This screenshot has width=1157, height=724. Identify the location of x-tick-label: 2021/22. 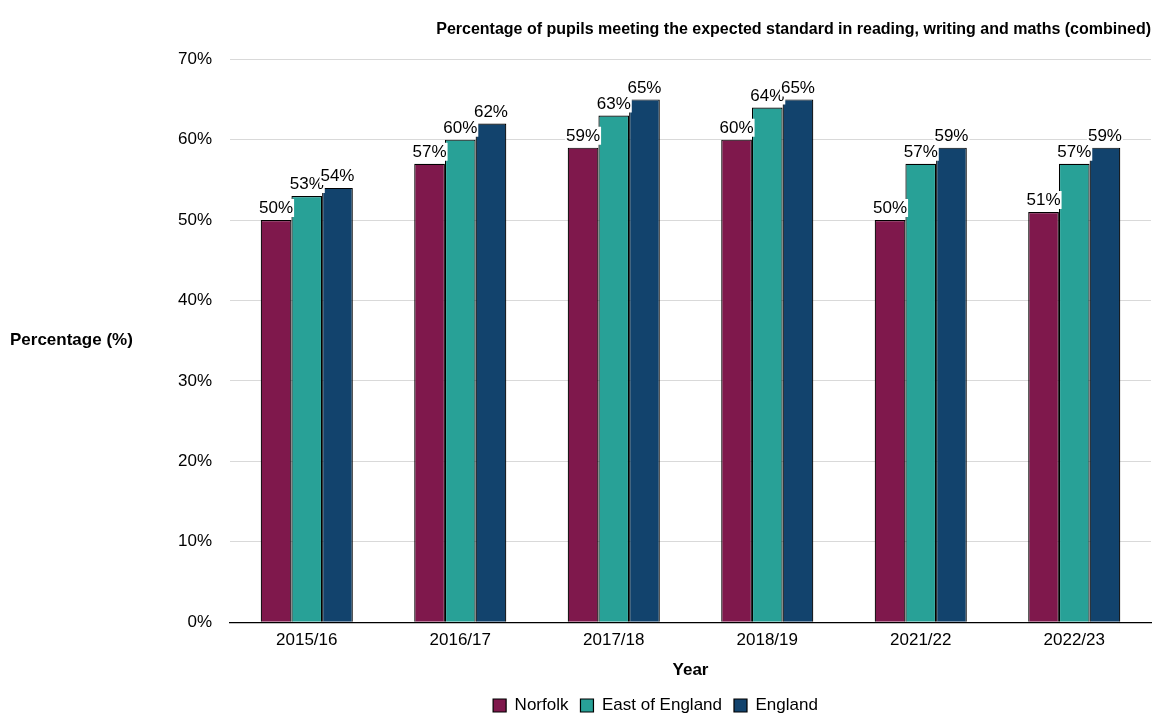
(921, 640).